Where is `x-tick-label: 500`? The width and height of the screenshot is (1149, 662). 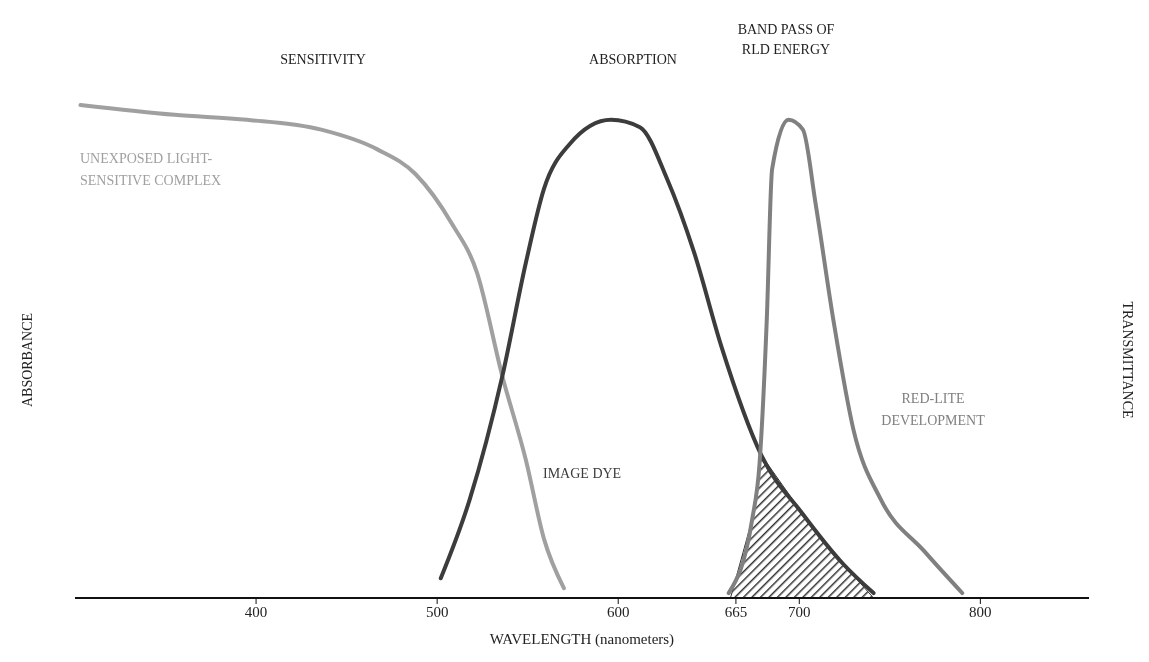 x-tick-label: 500 is located at coordinates (437, 611).